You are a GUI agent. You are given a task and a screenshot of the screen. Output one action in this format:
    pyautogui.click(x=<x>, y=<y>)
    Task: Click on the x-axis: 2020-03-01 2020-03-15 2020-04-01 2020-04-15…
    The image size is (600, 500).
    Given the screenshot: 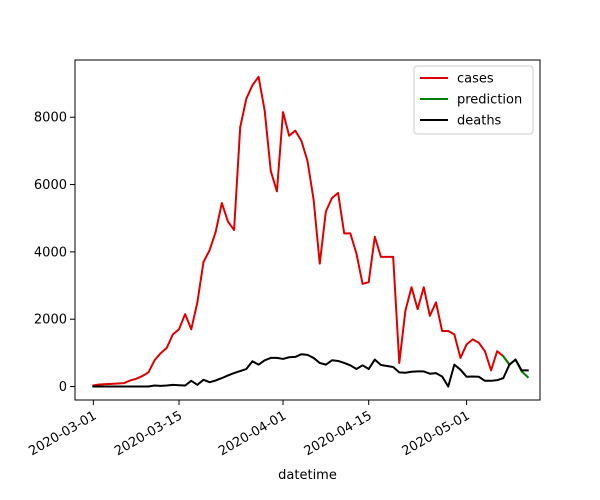 What is the action you would take?
    pyautogui.click(x=249, y=429)
    